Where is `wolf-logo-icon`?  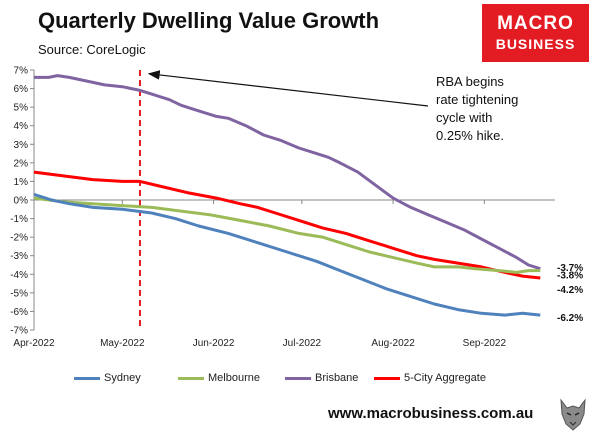 wolf-logo-icon is located at coordinates (573, 414).